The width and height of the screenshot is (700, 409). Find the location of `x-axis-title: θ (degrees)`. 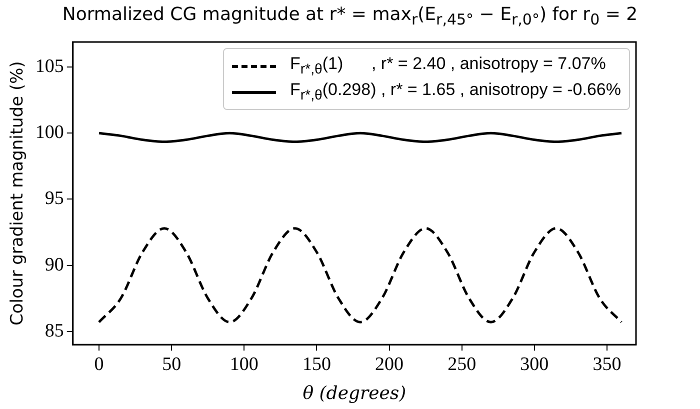

x-axis-title: θ (degrees) is located at coordinates (354, 393).